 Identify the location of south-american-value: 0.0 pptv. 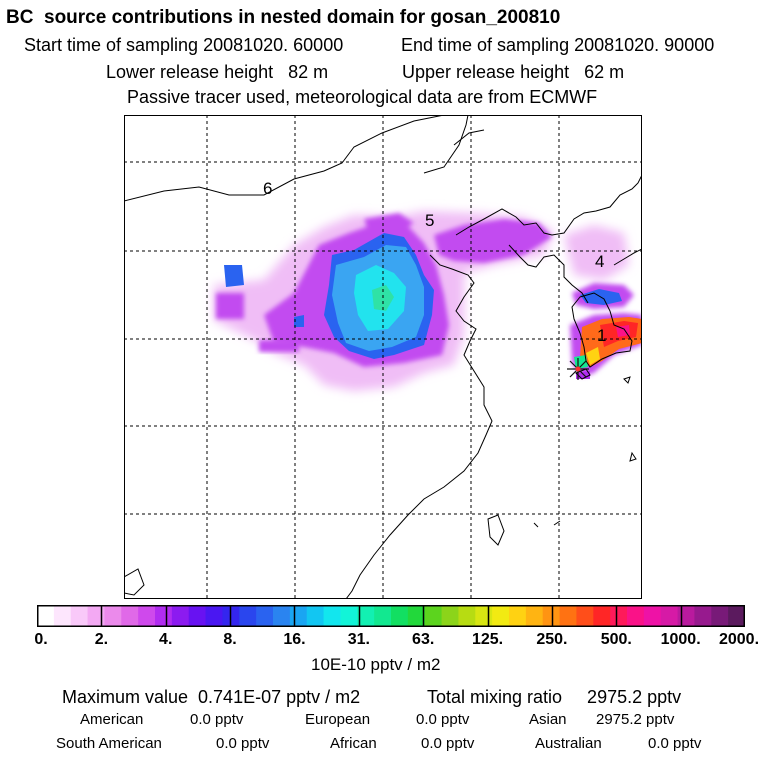
(243, 743).